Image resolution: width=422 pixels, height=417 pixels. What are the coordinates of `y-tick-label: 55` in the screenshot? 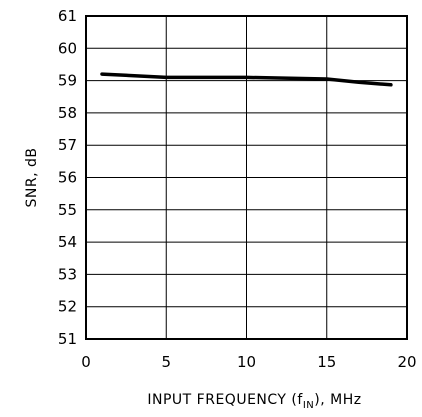 It's located at (67, 210).